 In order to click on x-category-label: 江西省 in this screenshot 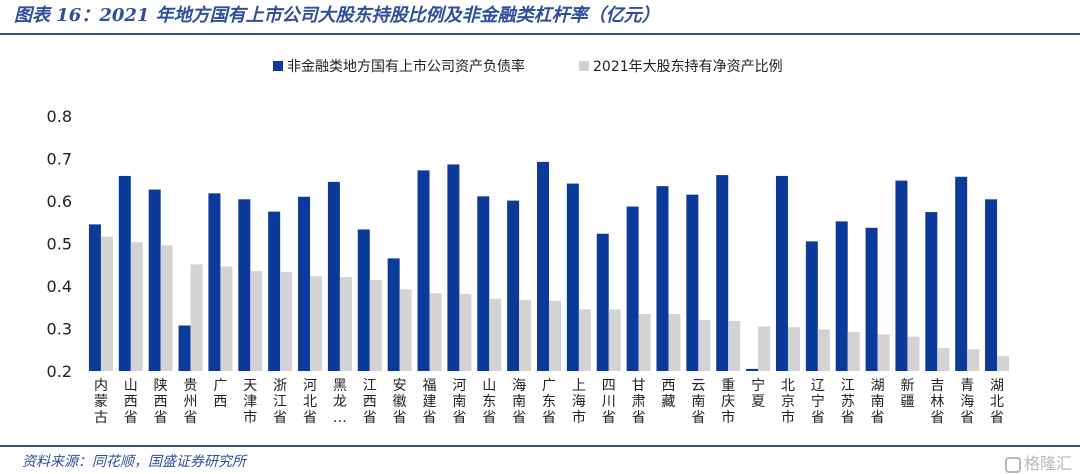, I will do `click(370, 402)`.